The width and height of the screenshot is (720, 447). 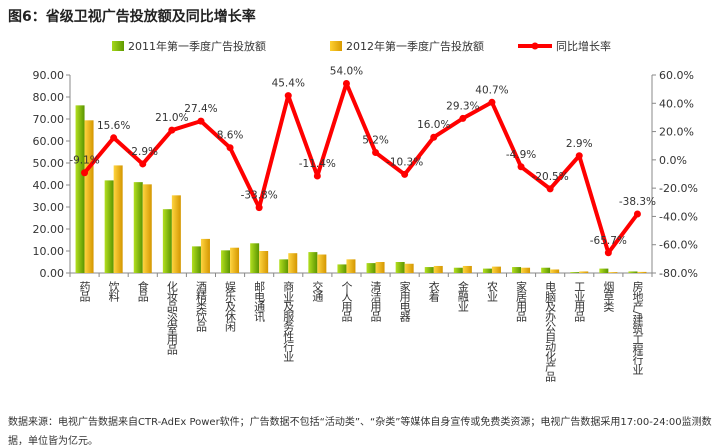 What do you see at coordinates (142, 291) in the screenshot?
I see `category-label: 食品` at bounding box center [142, 291].